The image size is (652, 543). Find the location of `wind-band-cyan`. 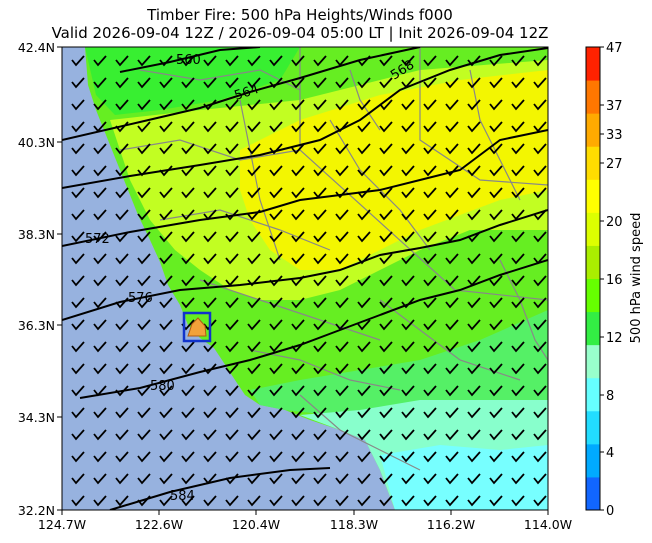

wind-band-cyan is located at coordinates (464, 477).